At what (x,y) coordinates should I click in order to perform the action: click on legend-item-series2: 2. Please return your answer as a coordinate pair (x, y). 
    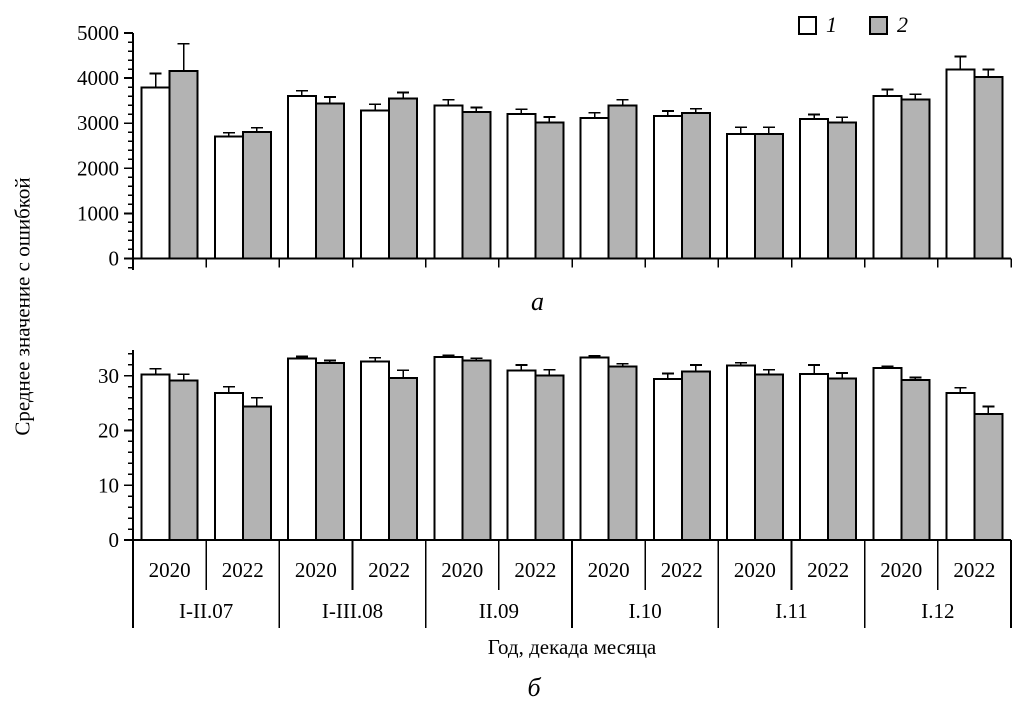
    Looking at the image, I should click on (888, 25).